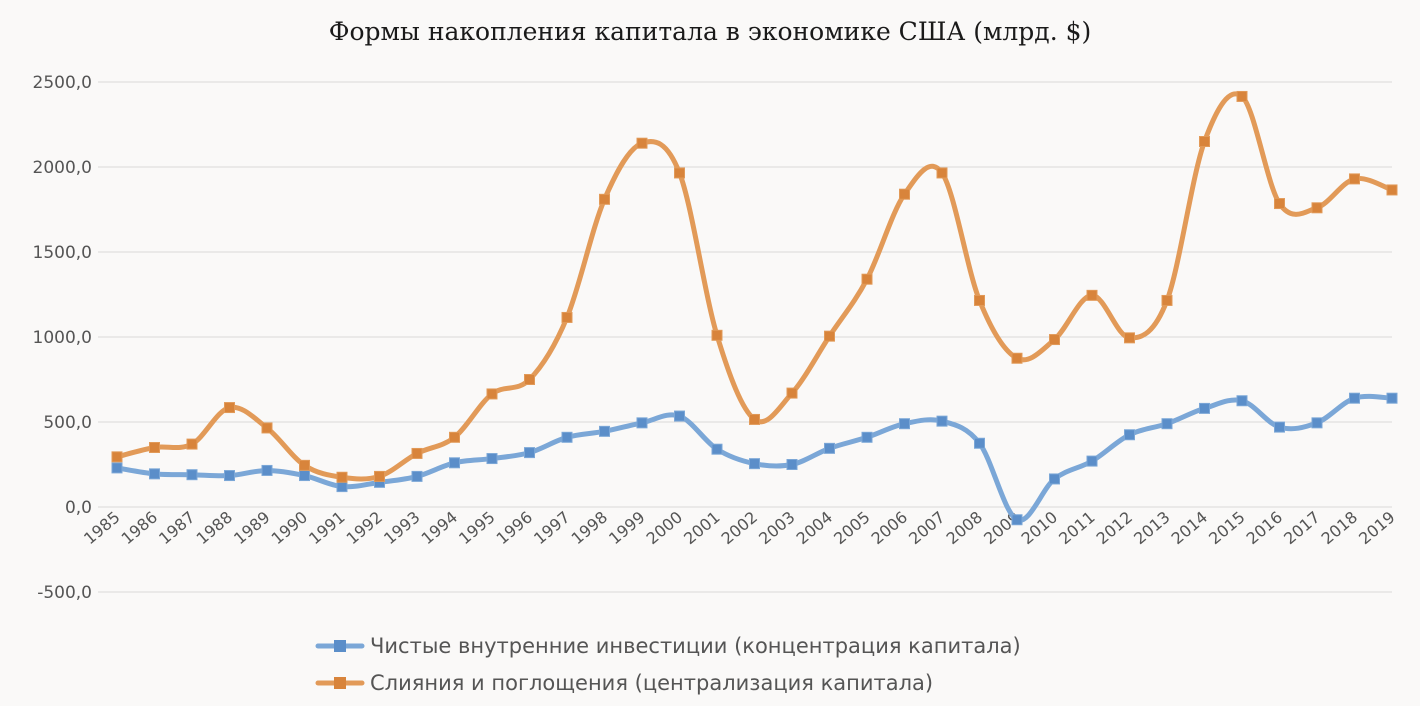 This screenshot has width=1420, height=706. I want to click on x-tick-label: 2005, so click(851, 528).